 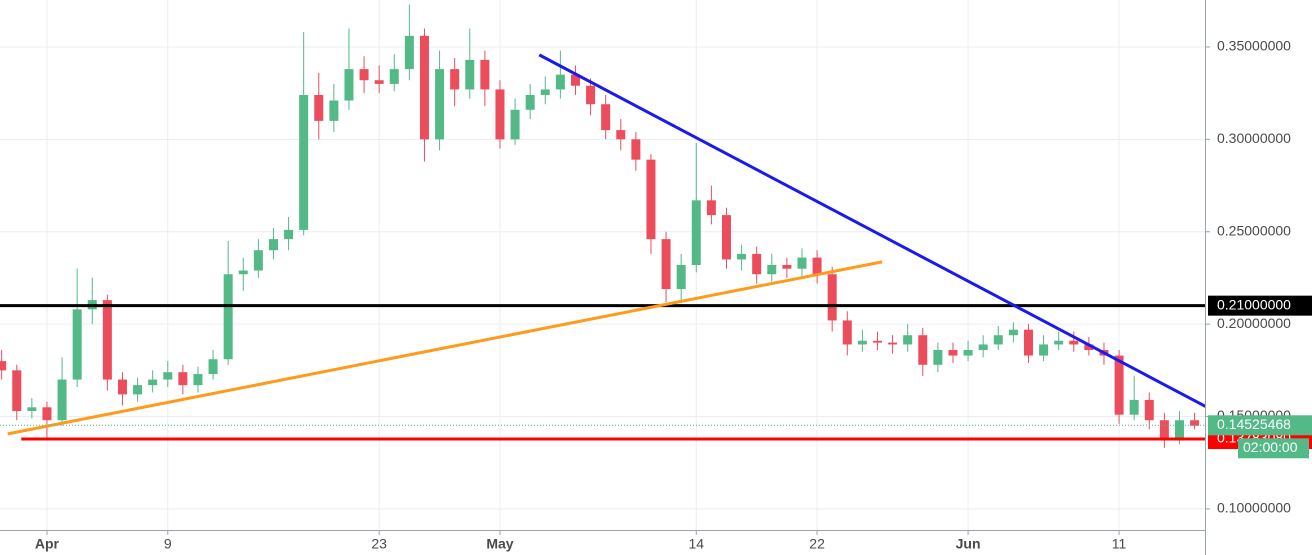 I want to click on y-tick-label: 0.20000000, so click(x=1254, y=323).